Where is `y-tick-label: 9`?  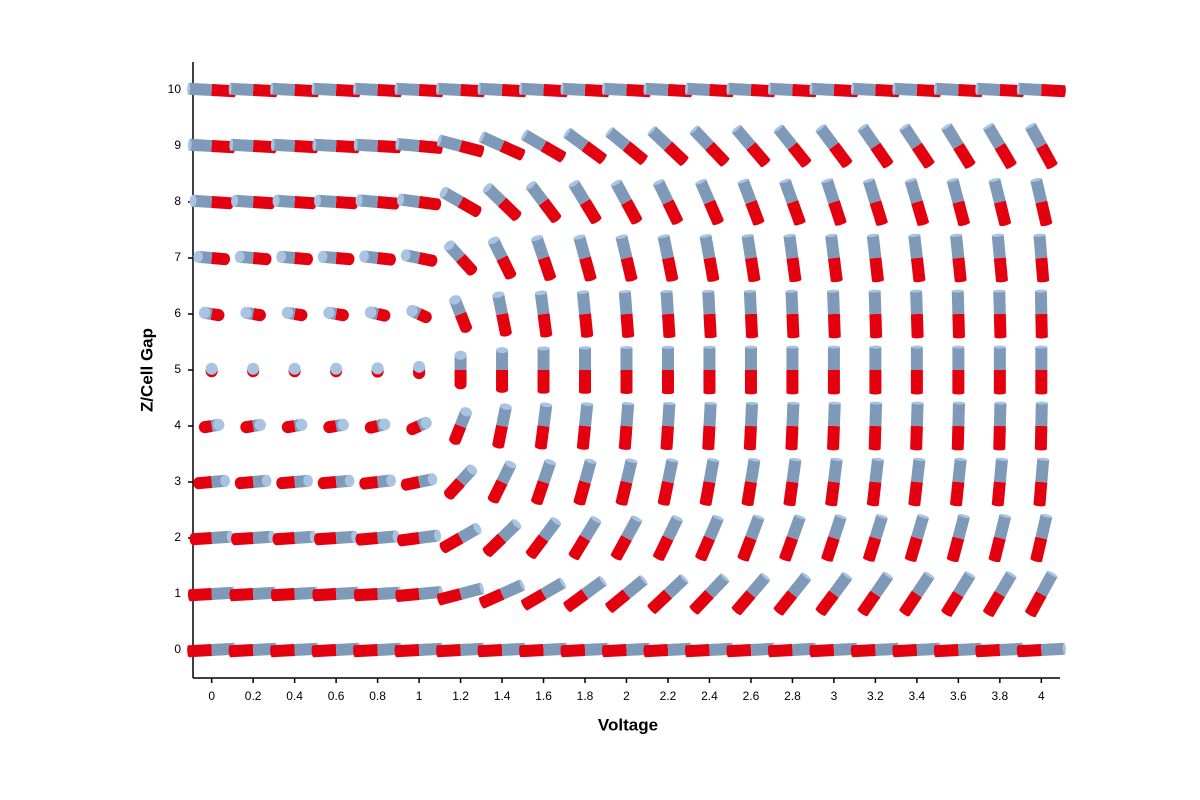 y-tick-label: 9 is located at coordinates (177, 145).